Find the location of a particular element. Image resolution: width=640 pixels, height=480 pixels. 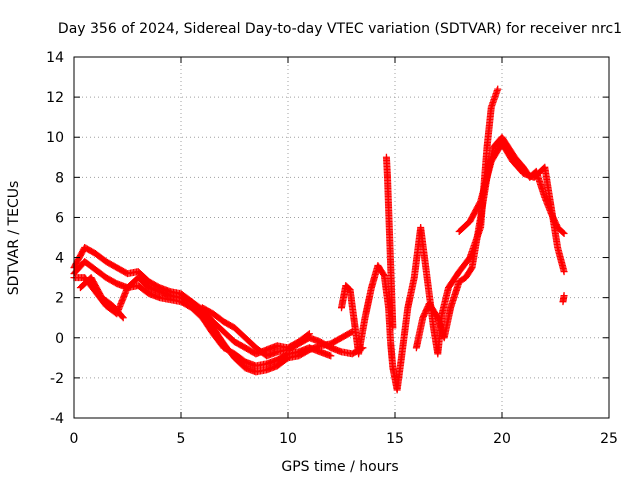

x-tick-label: 20 is located at coordinates (502, 439).